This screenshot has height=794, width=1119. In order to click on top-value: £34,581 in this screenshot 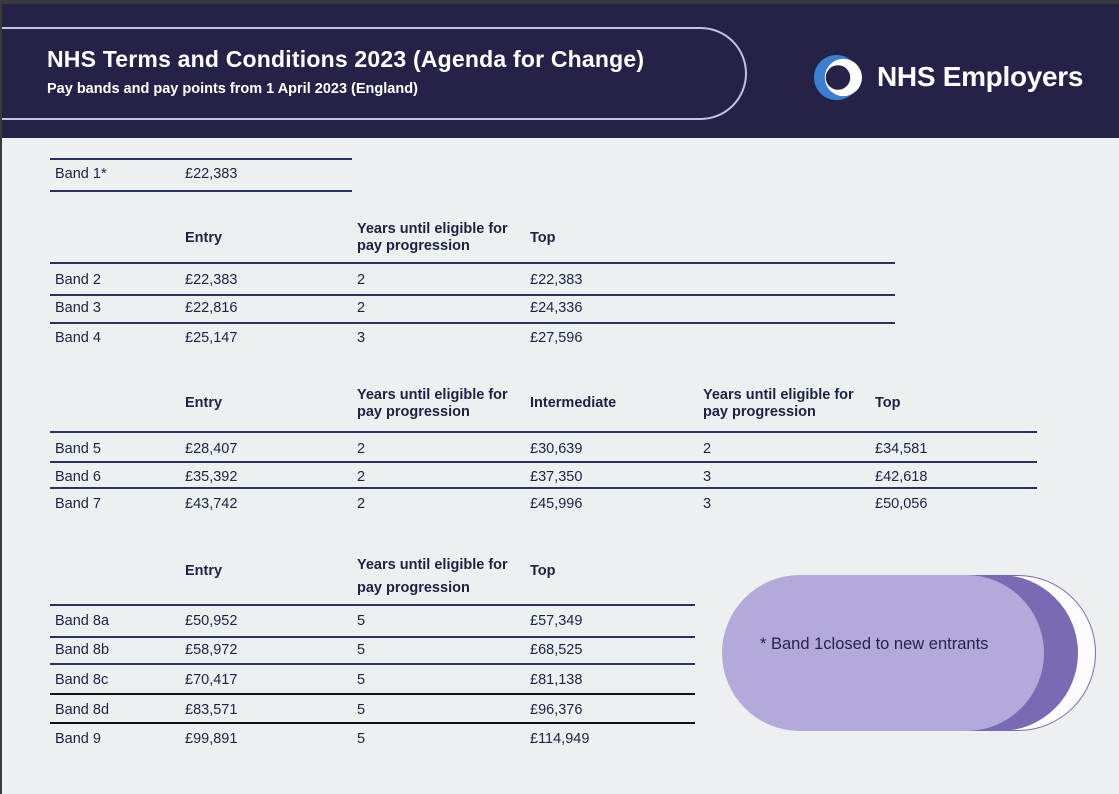, I will do `click(901, 449)`.